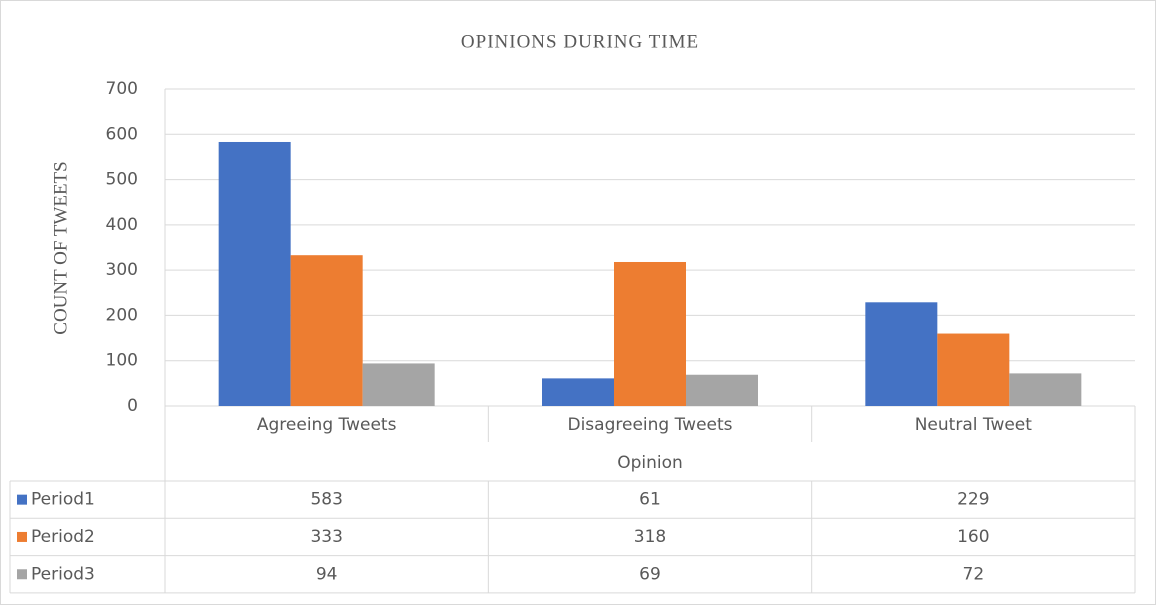 Image resolution: width=1156 pixels, height=605 pixels. What do you see at coordinates (60, 247) in the screenshot?
I see `y-axis-title: COUNT OF TWEETS` at bounding box center [60, 247].